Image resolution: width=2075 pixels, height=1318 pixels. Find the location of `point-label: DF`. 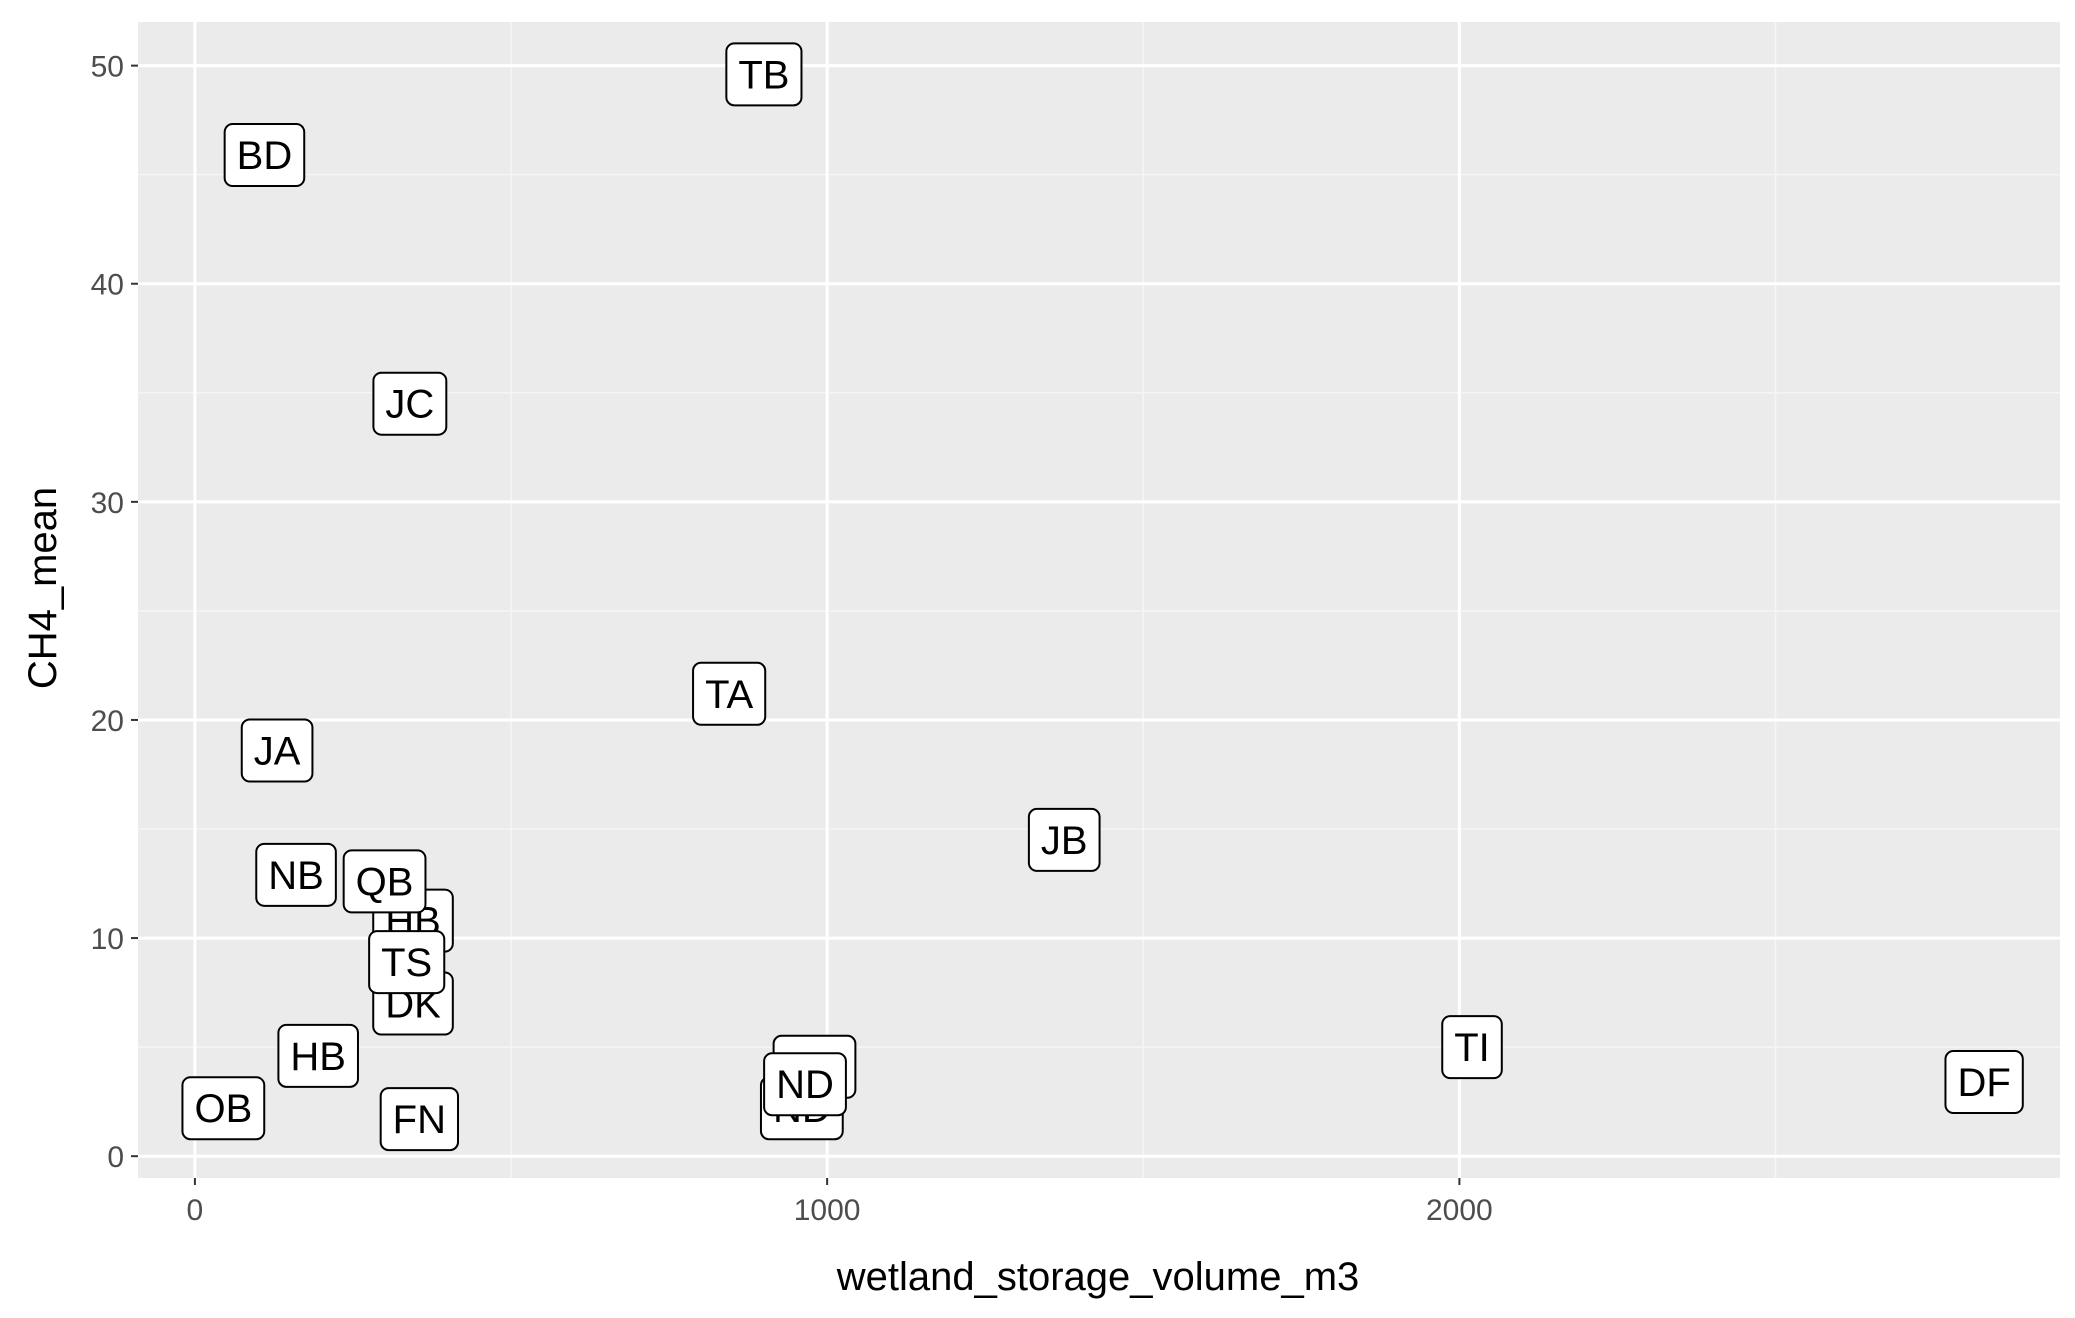

point-label: DF is located at coordinates (1984, 1082).